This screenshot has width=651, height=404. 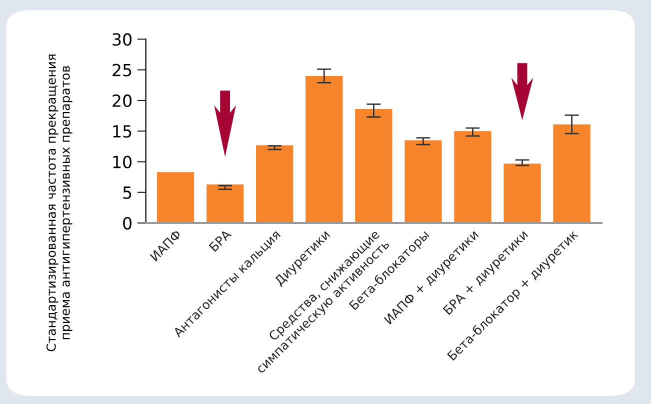 I want to click on x-tick-label: БРА, so click(x=220, y=240).